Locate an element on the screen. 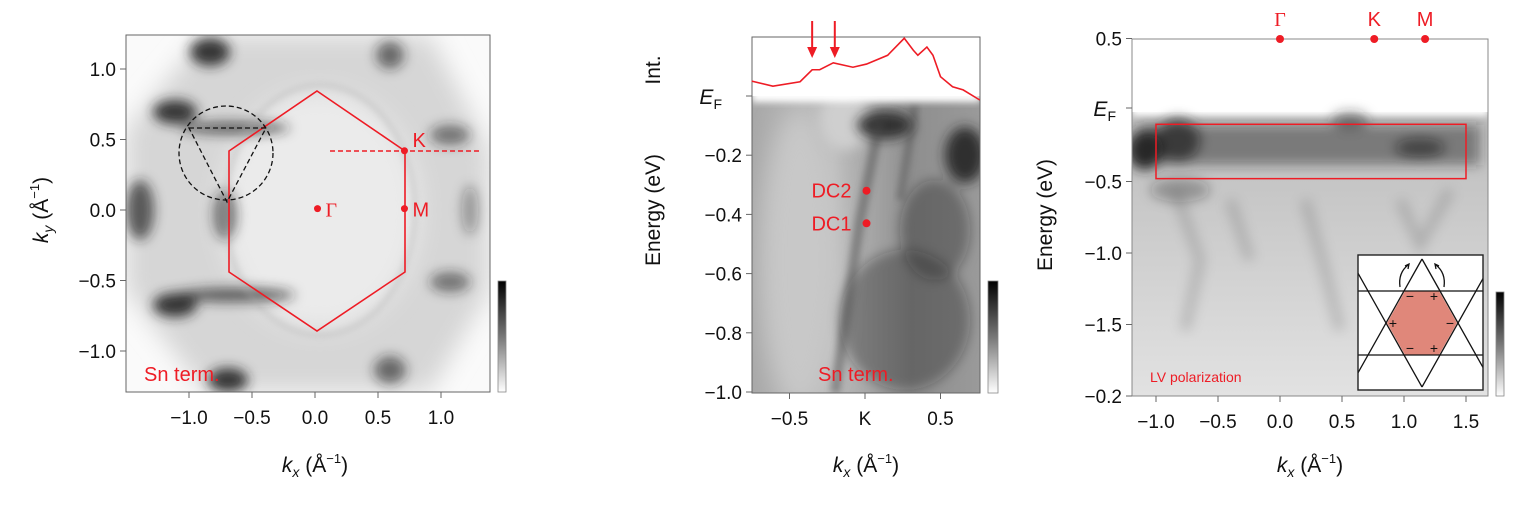 This screenshot has width=1536, height=506. sn-term-label-2: Sn term. is located at coordinates (856, 375).